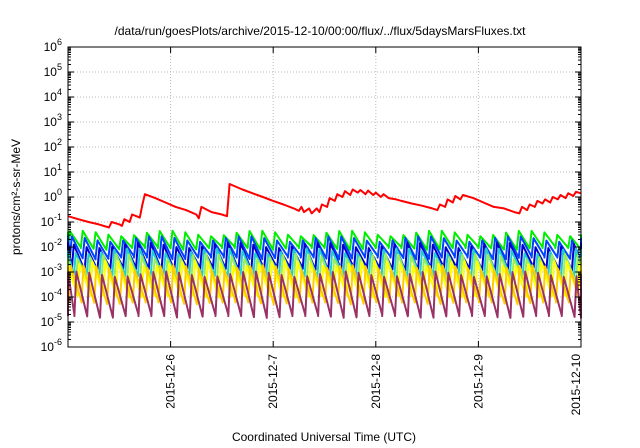  What do you see at coordinates (53, 70) in the screenshot?
I see `y-tick-label: 10⁵` at bounding box center [53, 70].